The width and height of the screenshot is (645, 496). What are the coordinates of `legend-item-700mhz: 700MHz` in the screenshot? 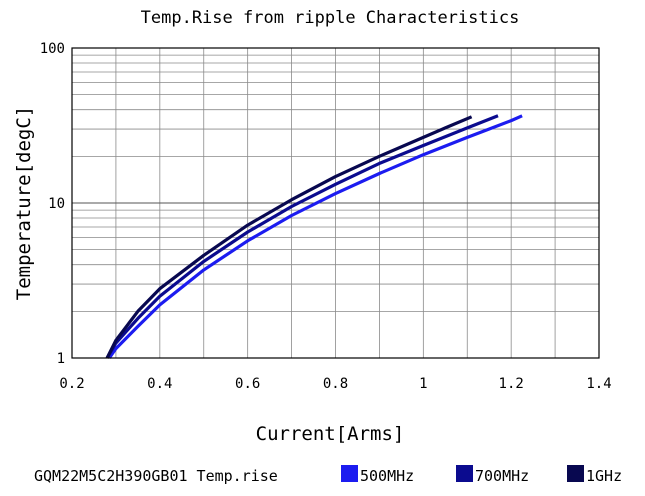 It's located at (492, 475).